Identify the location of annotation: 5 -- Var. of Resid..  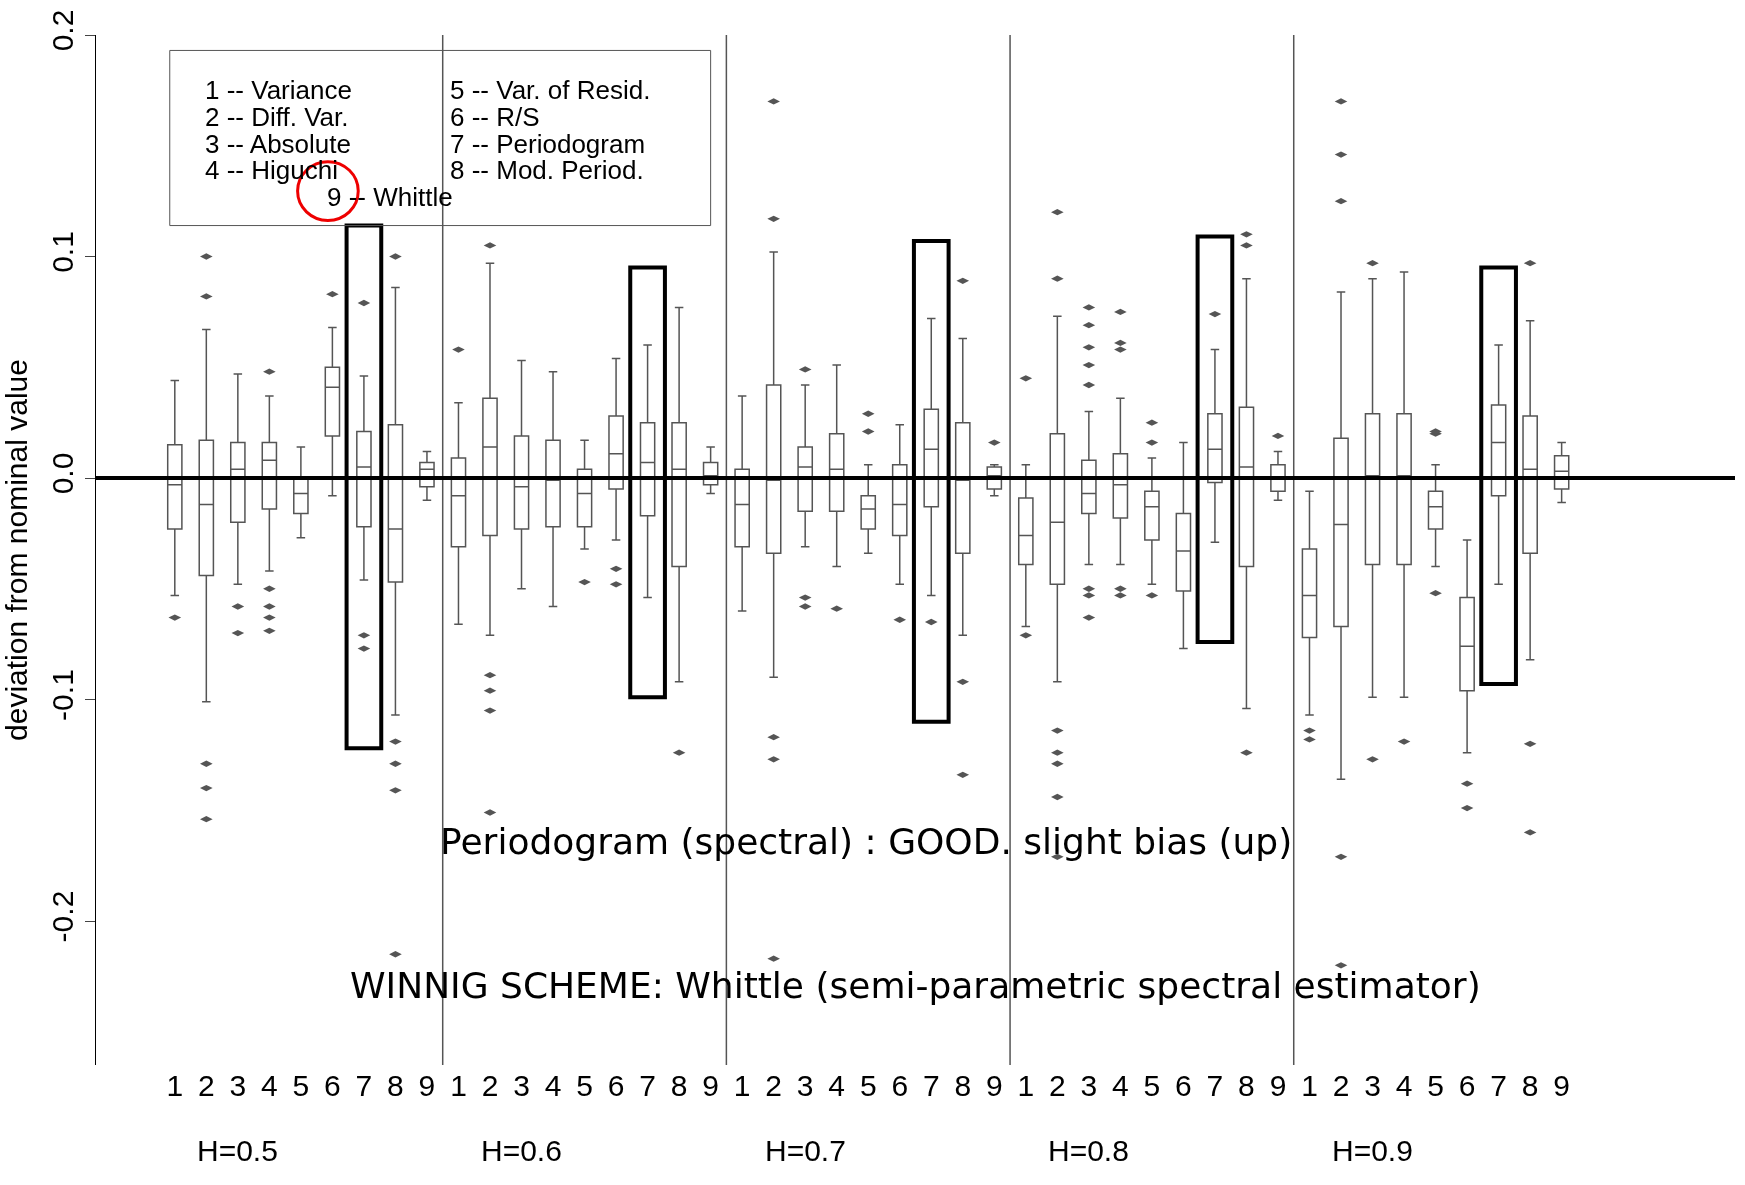
(550, 90).